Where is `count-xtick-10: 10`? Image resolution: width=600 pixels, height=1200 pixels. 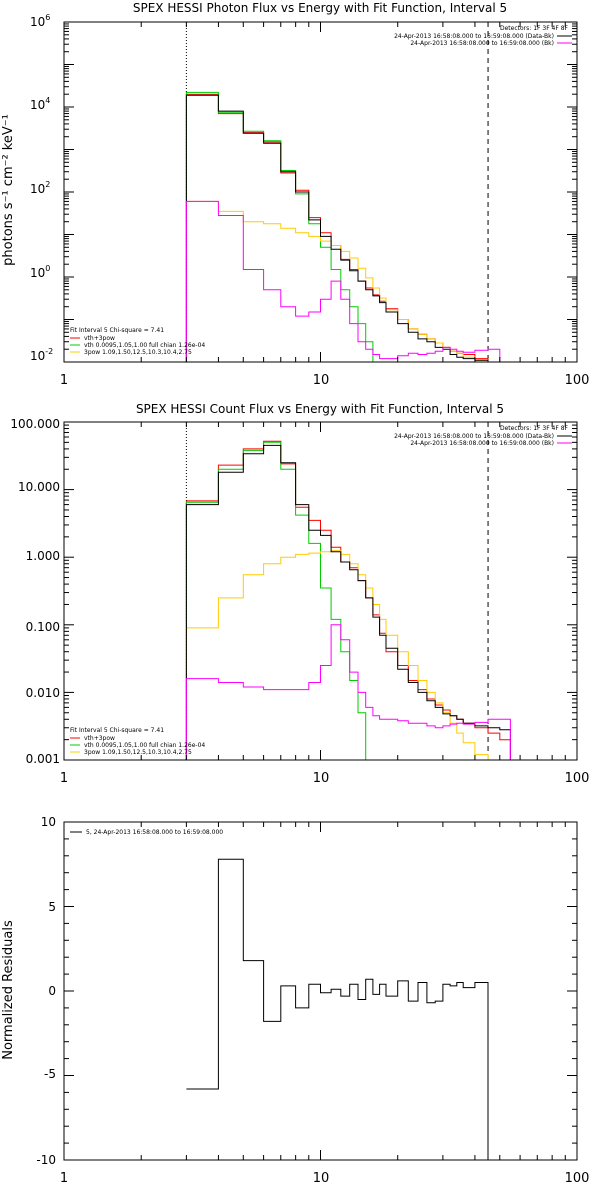 count-xtick-10: 10 is located at coordinates (321, 778).